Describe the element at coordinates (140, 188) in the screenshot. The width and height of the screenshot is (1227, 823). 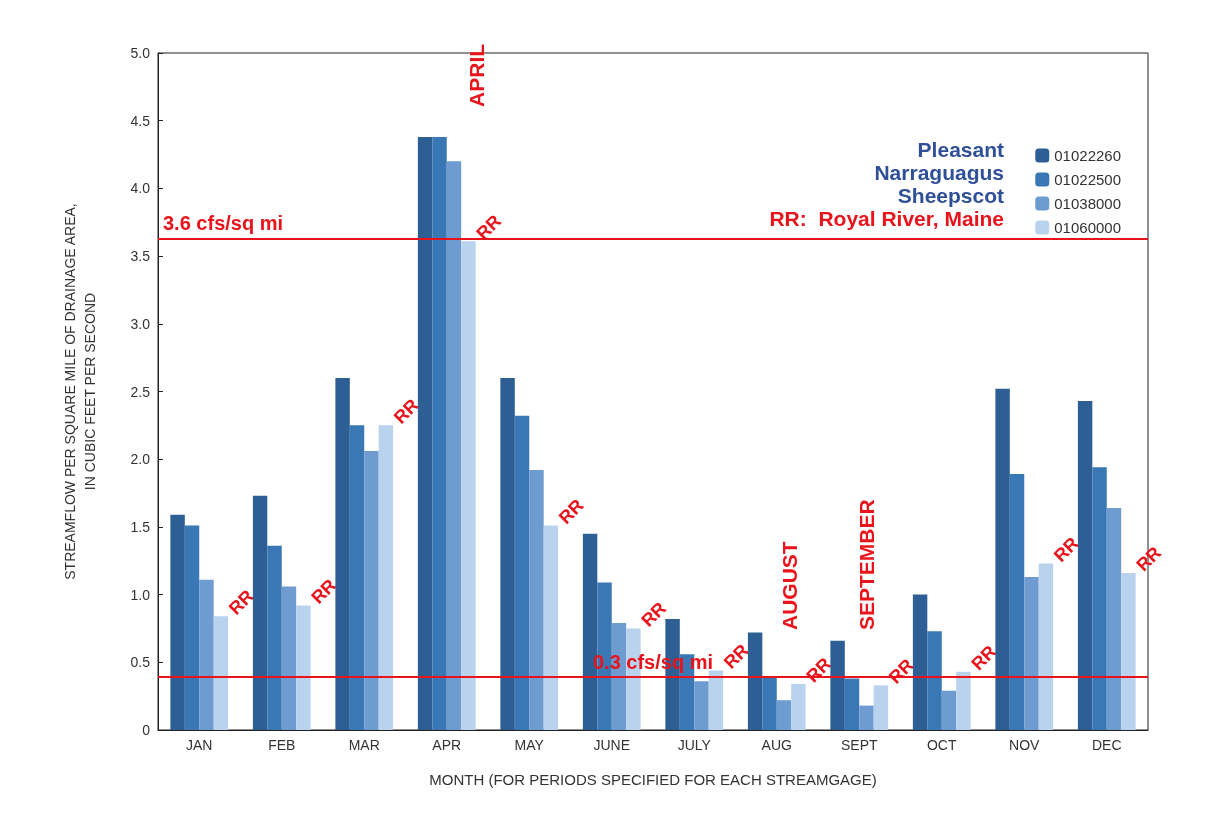
I see `y-tick-label: 4.0` at that location.